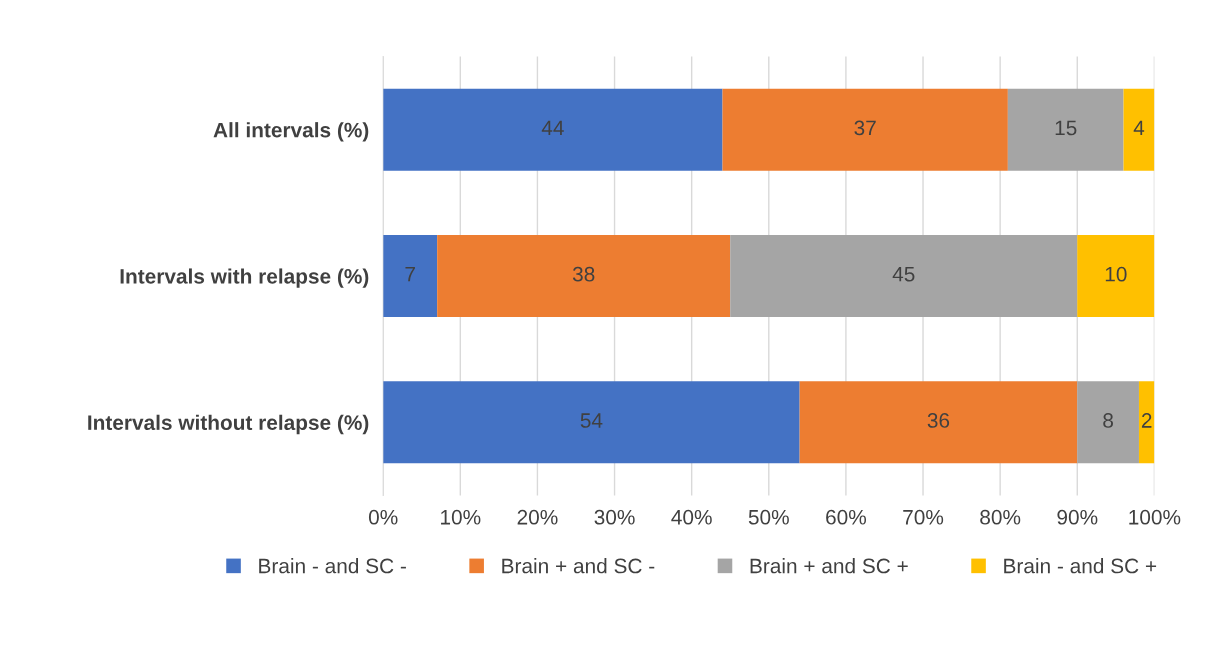 The width and height of the screenshot is (1205, 665). What do you see at coordinates (614, 517) in the screenshot?
I see `x-tick-label: 30%` at bounding box center [614, 517].